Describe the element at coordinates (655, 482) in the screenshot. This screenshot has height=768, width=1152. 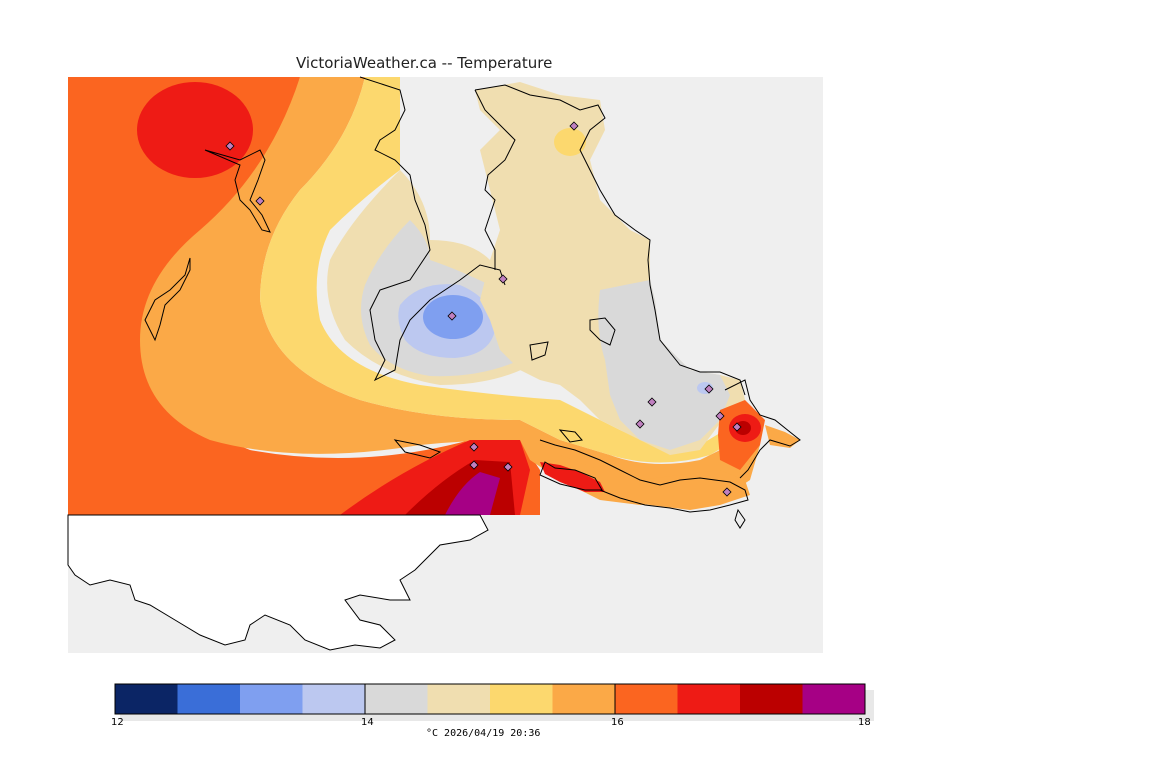
I see `peninsula-south-coast` at that location.